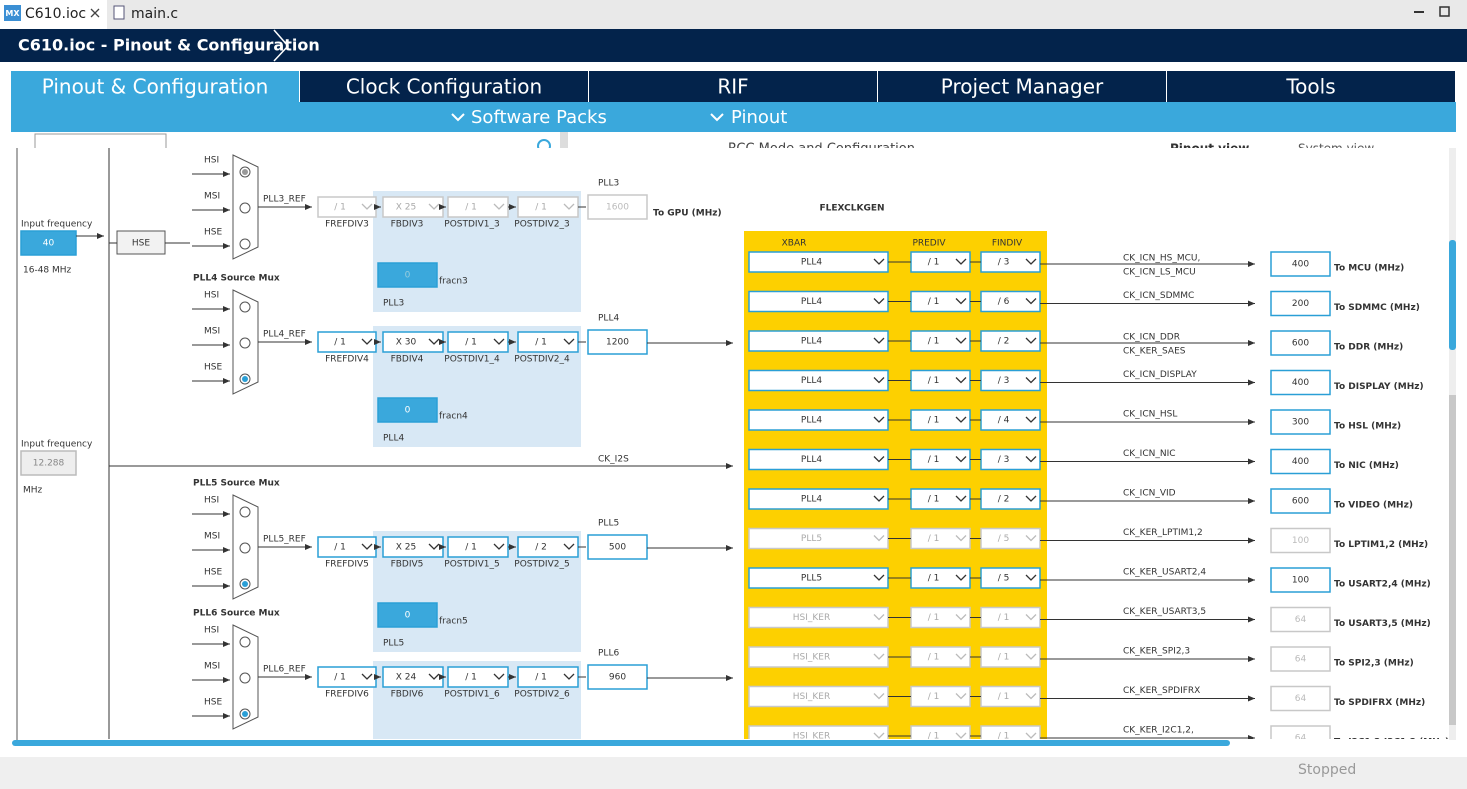 Image resolution: width=1467 pixels, height=789 pixels. What do you see at coordinates (851, 209) in the screenshot?
I see `flexclkgen-title: FLEXCLKGEN` at bounding box center [851, 209].